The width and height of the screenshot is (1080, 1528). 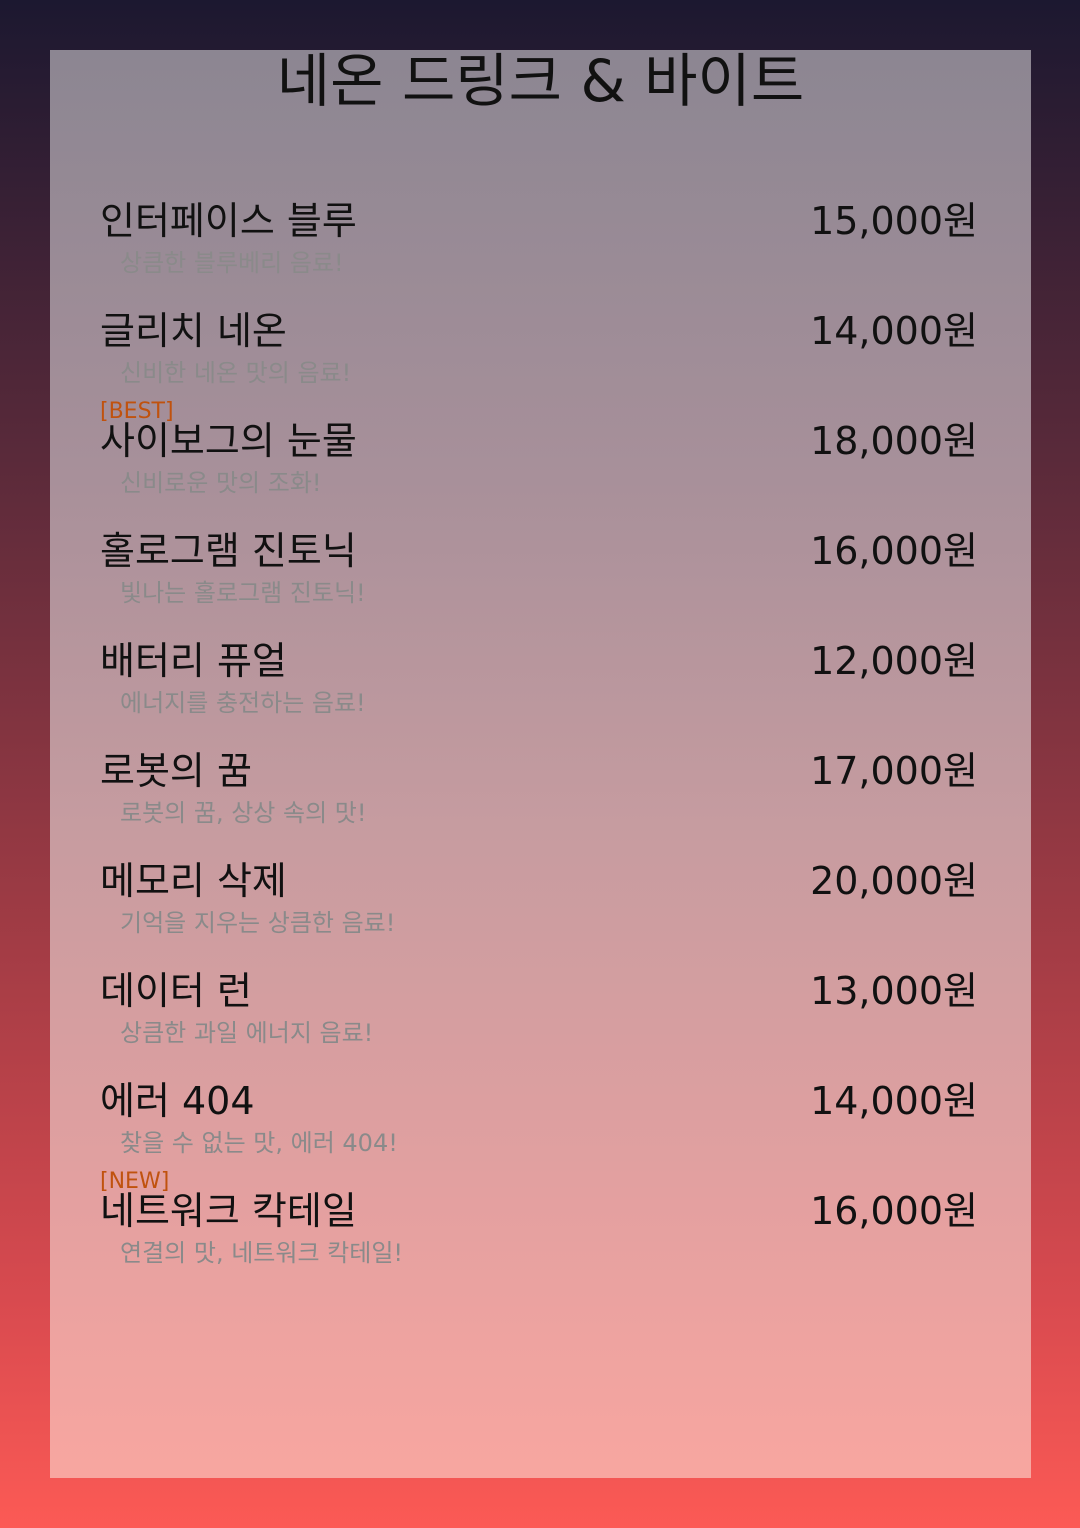 What do you see at coordinates (894, 221) in the screenshot?
I see `item-price: 15,000원` at bounding box center [894, 221].